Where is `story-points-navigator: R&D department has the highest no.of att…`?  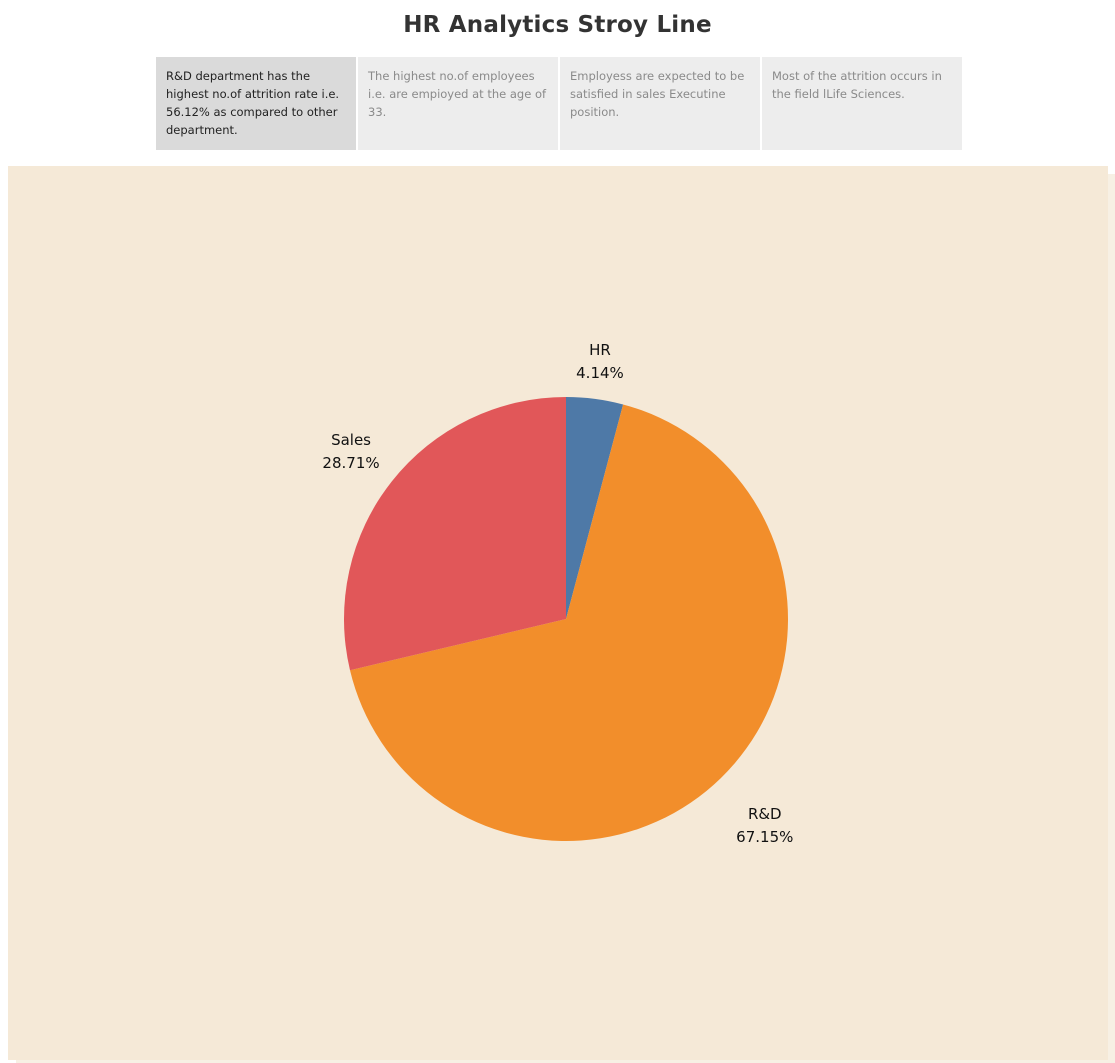
story-points-navigator: R&D department has the highest no.of att… is located at coordinates (559, 103).